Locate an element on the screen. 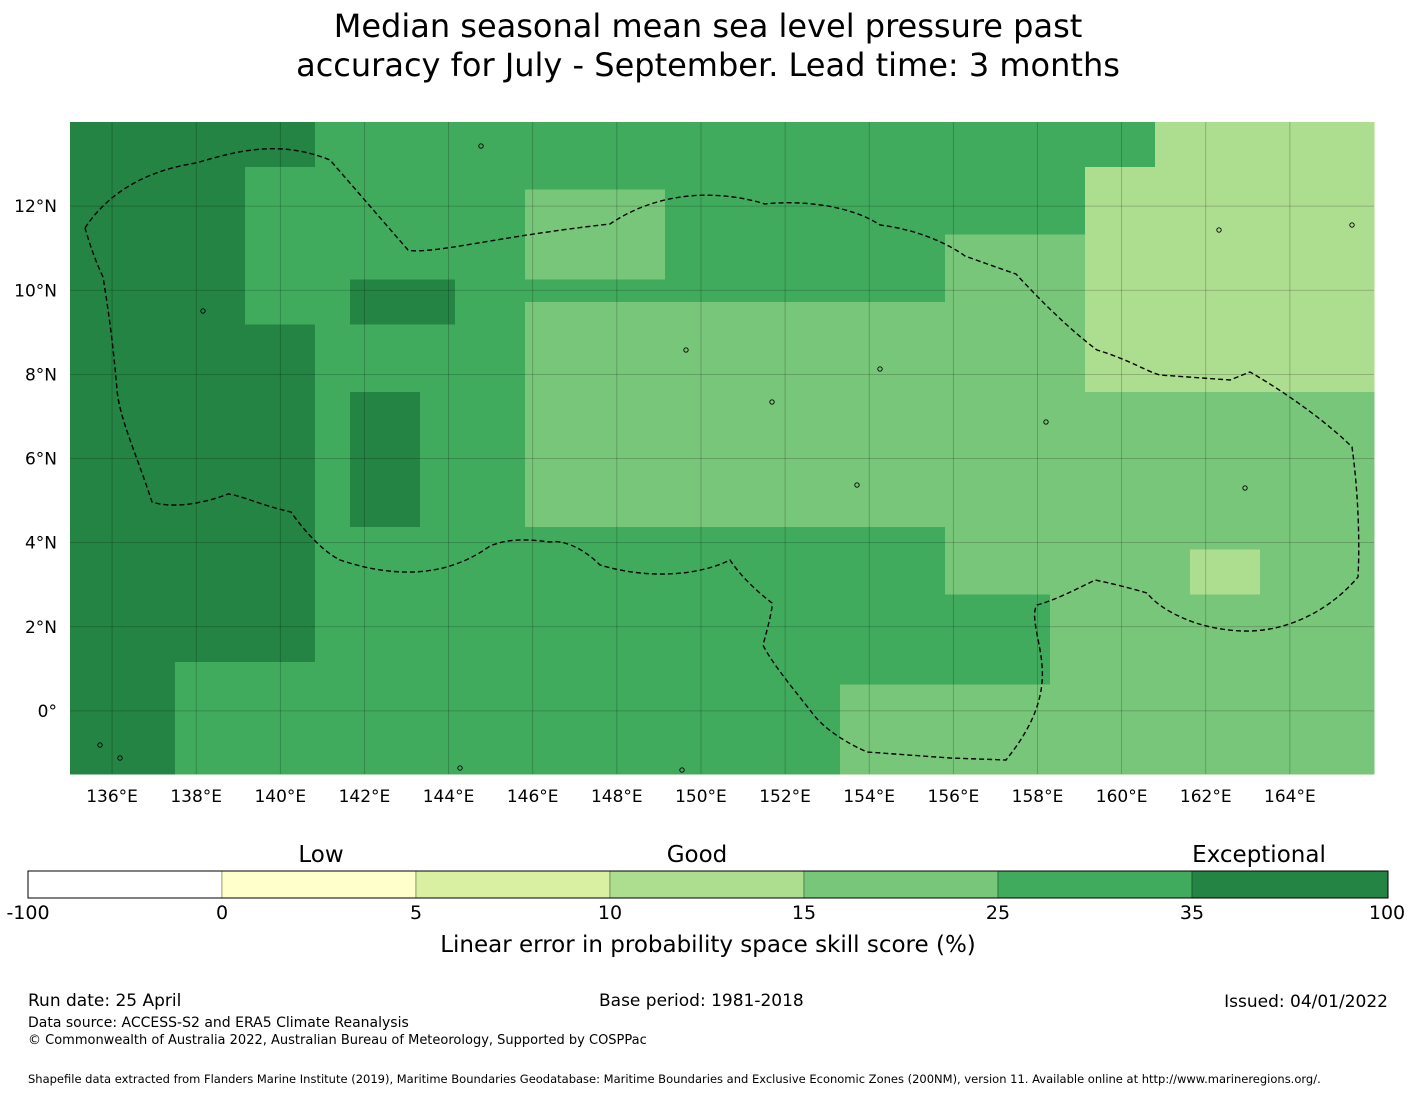  base-period: Base period: 1981-2018 is located at coordinates (701, 1001).